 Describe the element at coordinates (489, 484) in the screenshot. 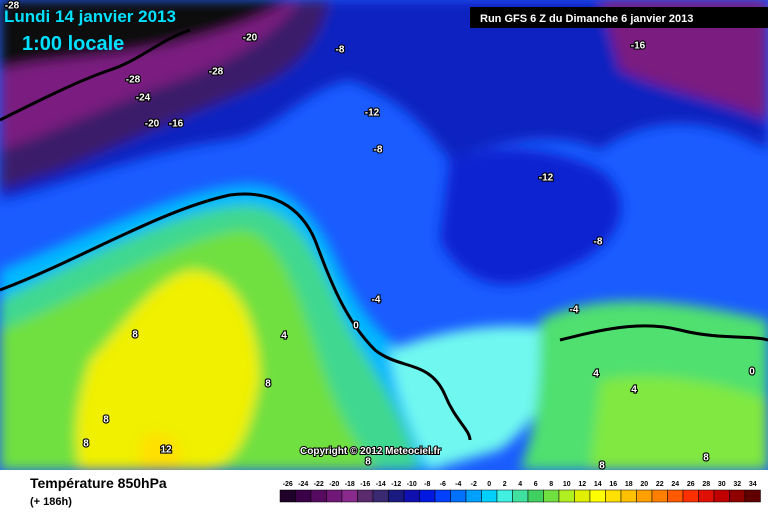

I see `legend-label: 0` at that location.